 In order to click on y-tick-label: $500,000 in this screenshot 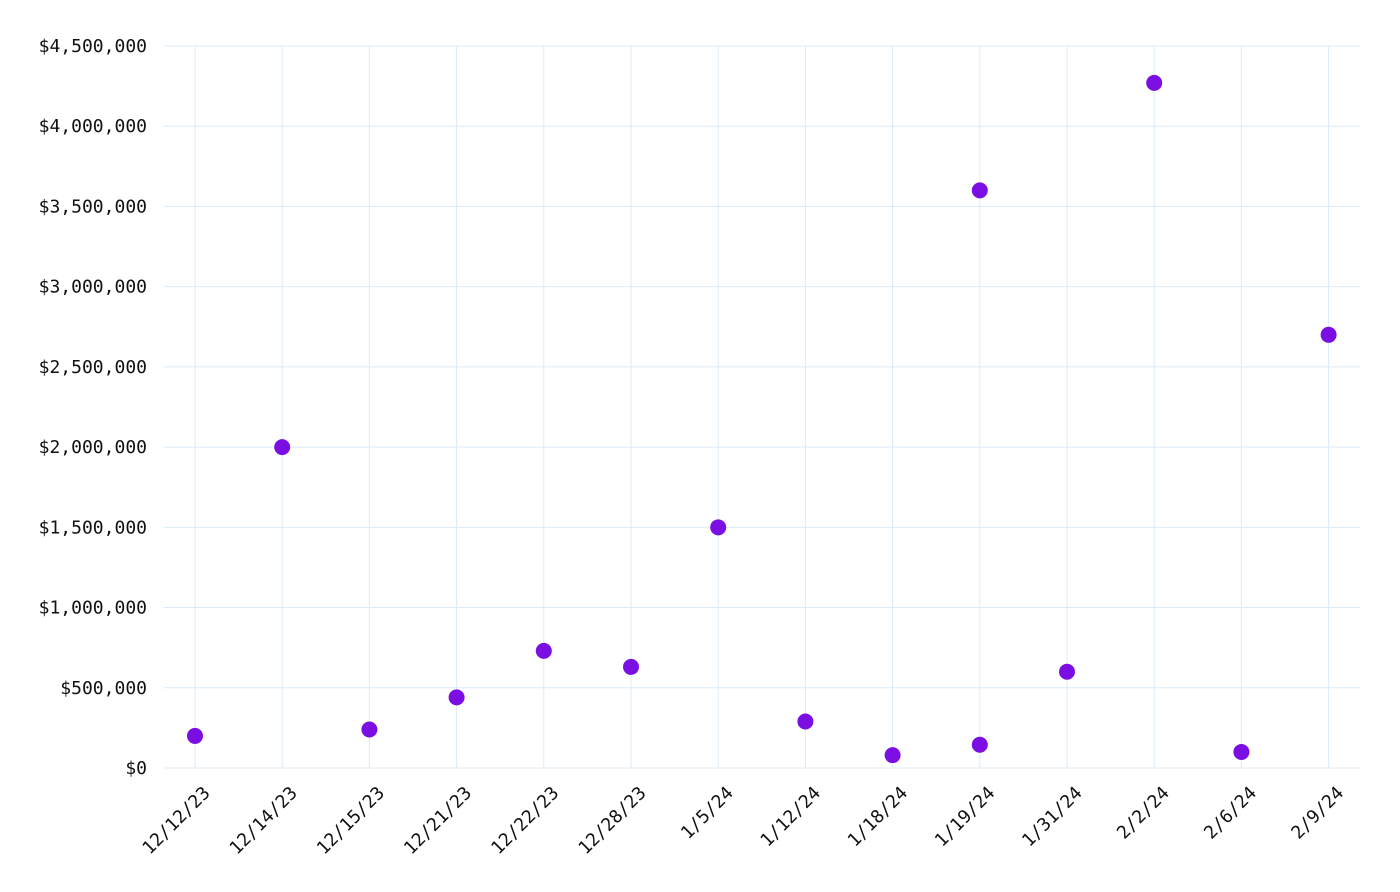, I will do `click(103, 688)`.